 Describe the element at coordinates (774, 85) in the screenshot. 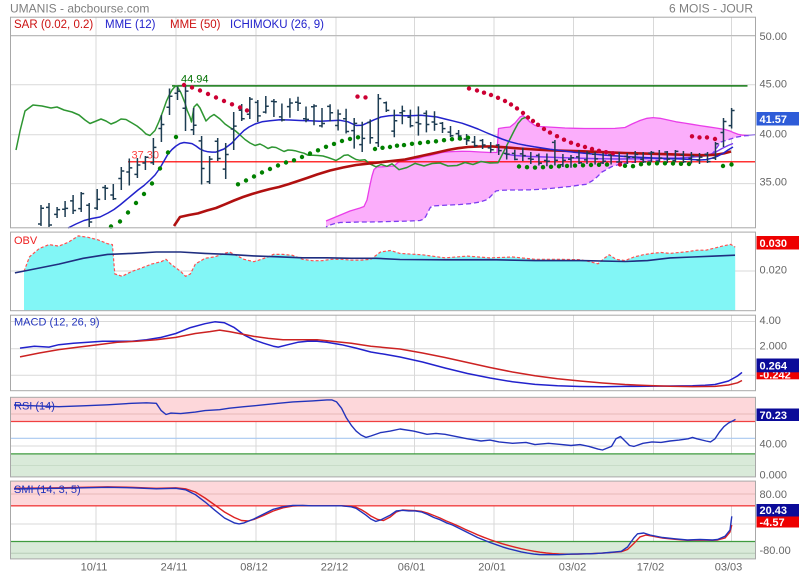

I see `svg-text: 45.00` at that location.